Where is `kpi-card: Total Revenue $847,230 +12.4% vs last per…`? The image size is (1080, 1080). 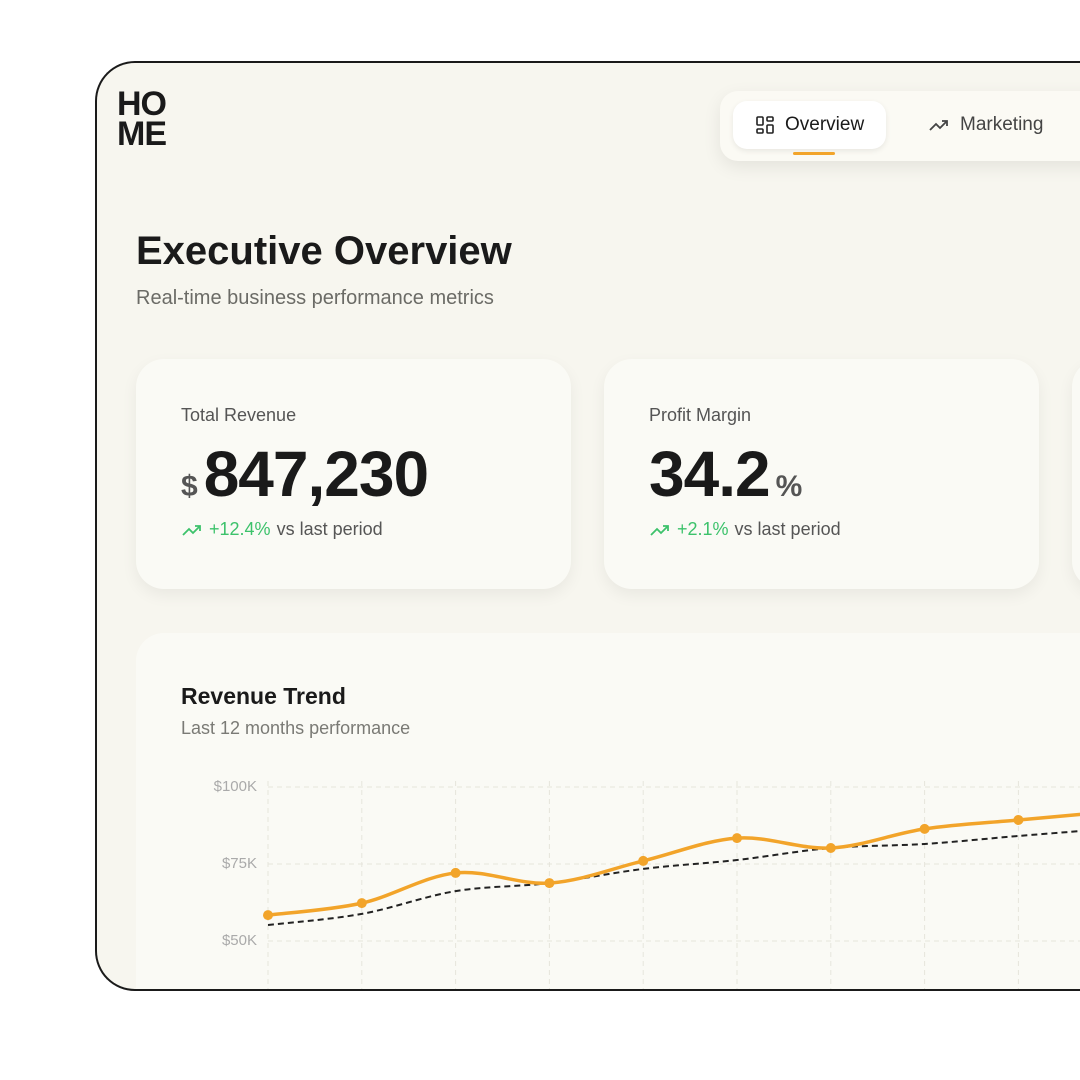
kpi-card: Total Revenue $847,230 +12.4% vs last per… is located at coordinates (353, 474).